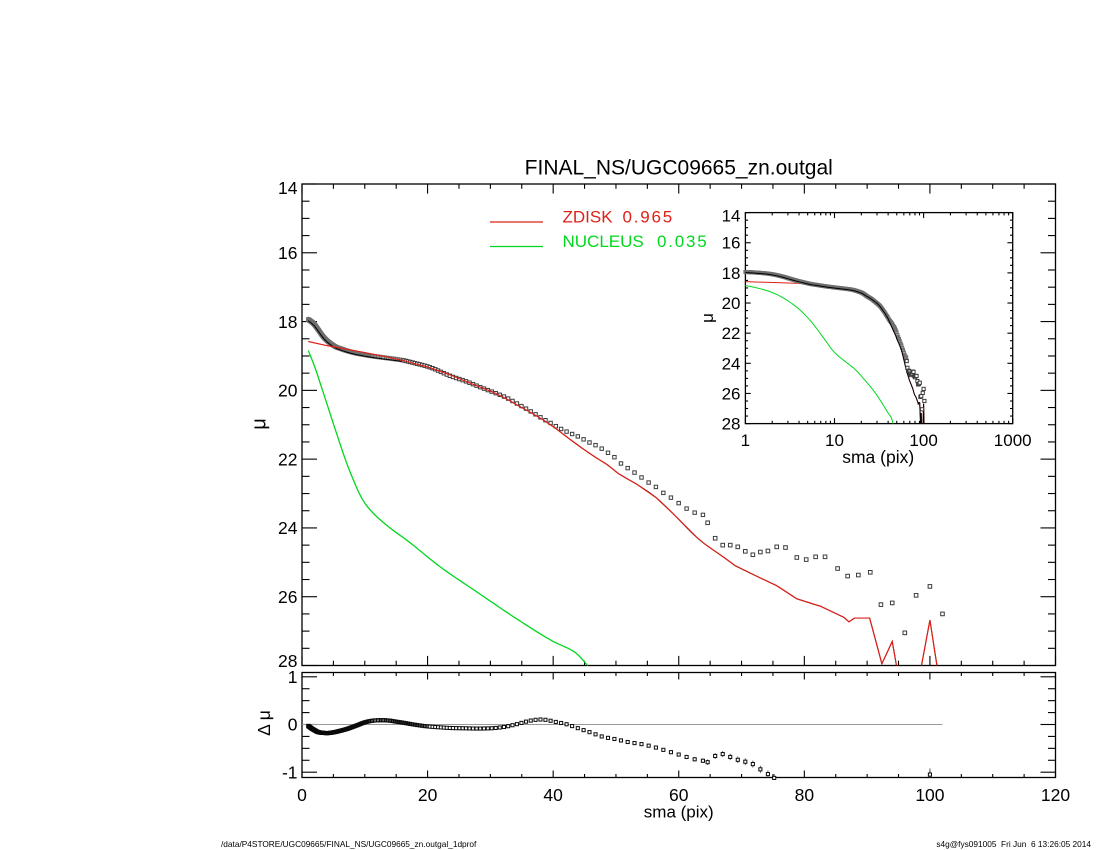 The image size is (1100, 850). What do you see at coordinates (1055, 795) in the screenshot?
I see `svg-text: 120` at bounding box center [1055, 795].